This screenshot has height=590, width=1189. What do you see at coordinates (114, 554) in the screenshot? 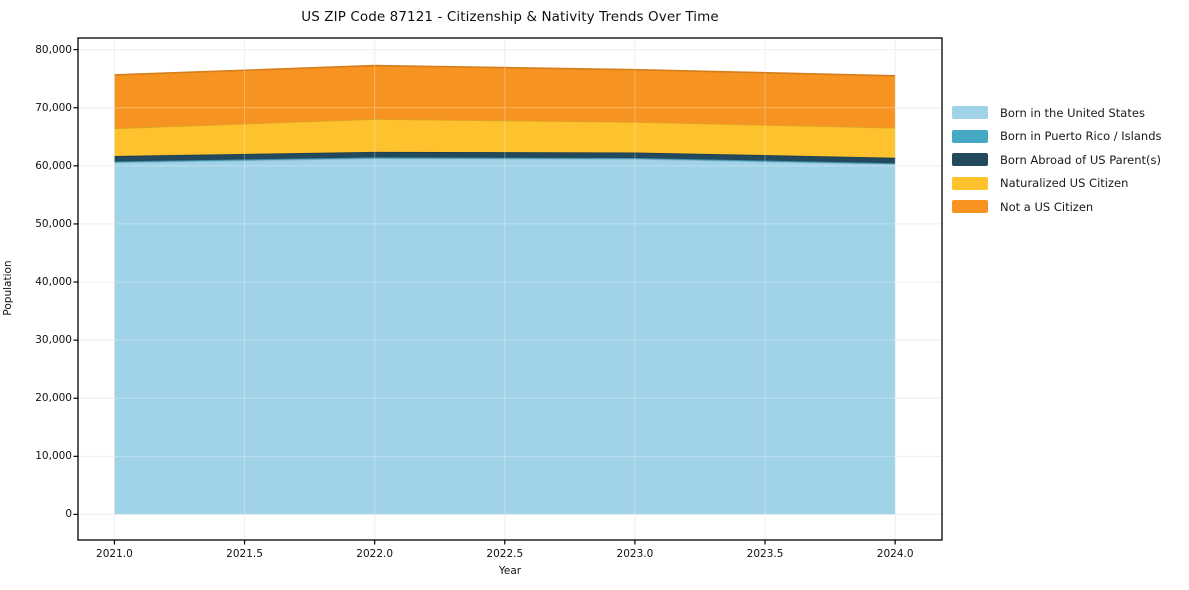
I see `x-tick-label: 2021.0` at bounding box center [114, 554].